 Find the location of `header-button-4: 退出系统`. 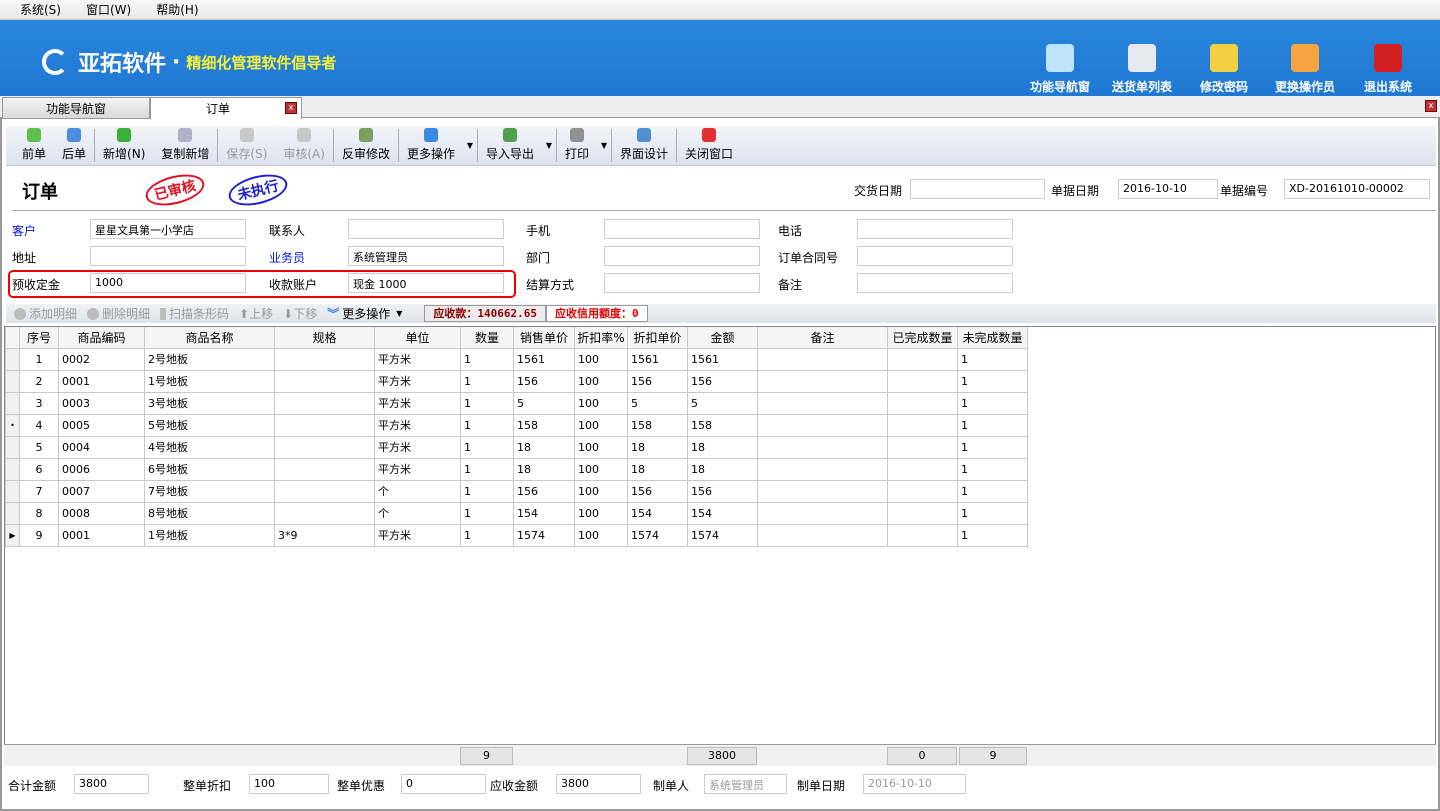

header-button-4: 退出系统 is located at coordinates (1388, 69).